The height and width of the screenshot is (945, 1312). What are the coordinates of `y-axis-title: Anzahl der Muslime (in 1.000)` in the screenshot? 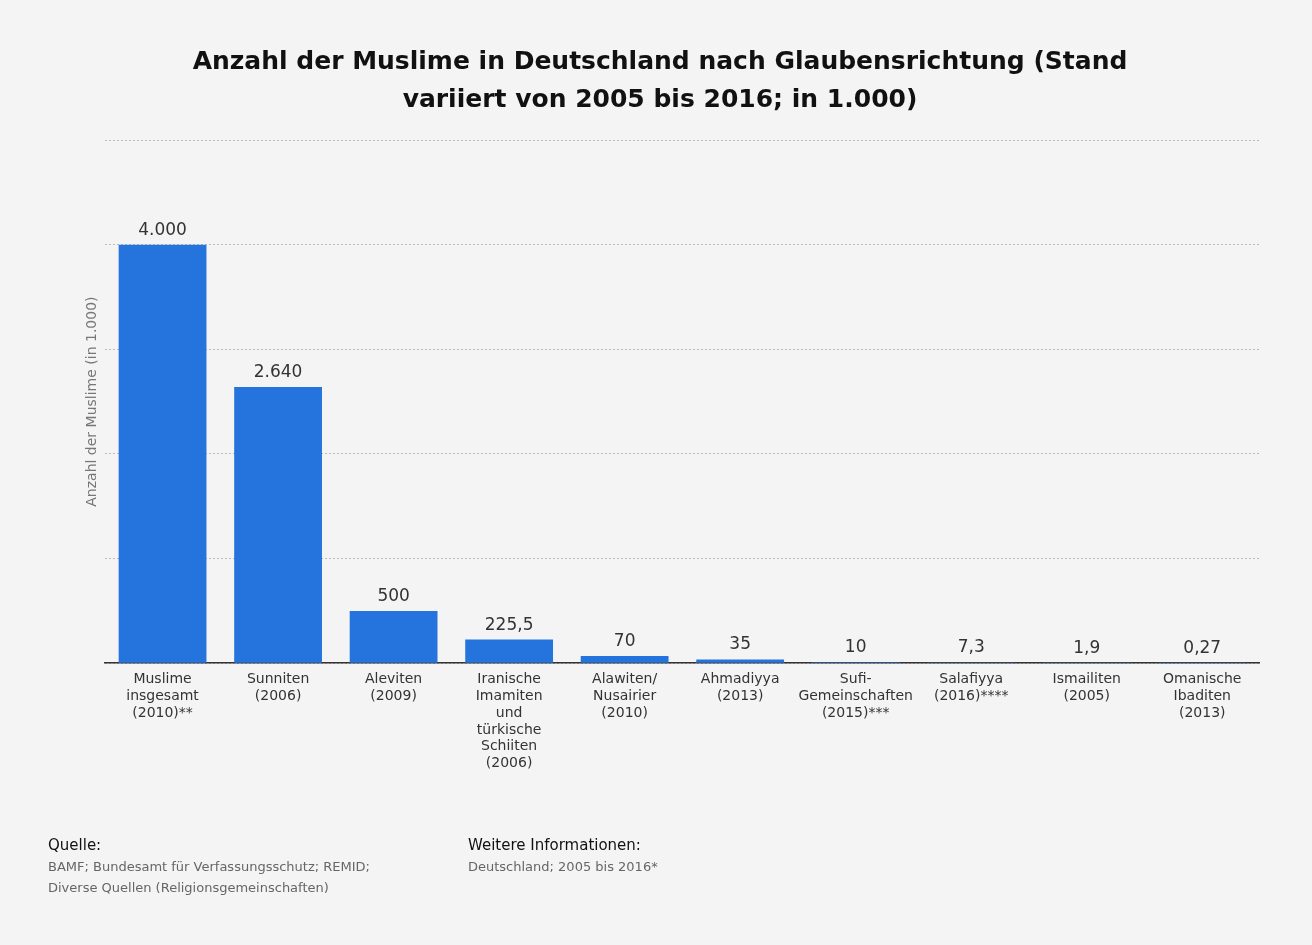 It's located at (91, 401).